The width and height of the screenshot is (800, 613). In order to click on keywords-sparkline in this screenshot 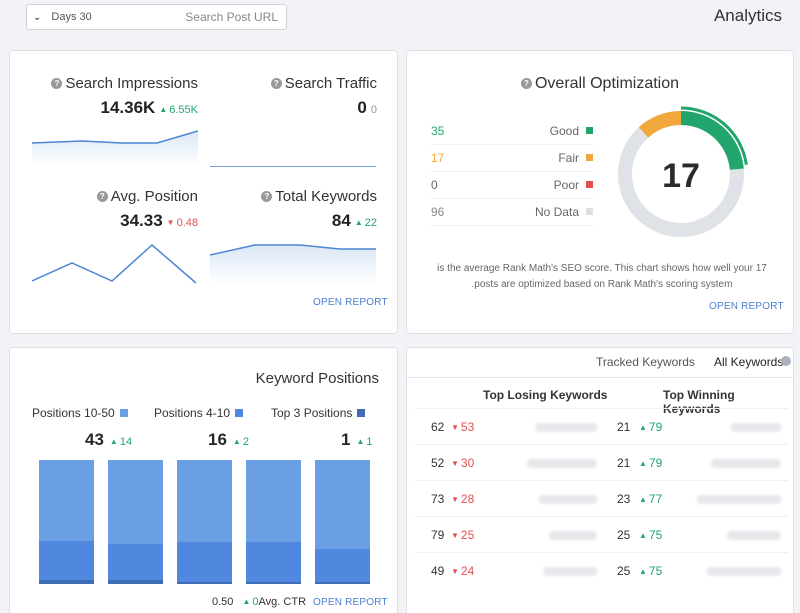, I will do `click(293, 264)`.